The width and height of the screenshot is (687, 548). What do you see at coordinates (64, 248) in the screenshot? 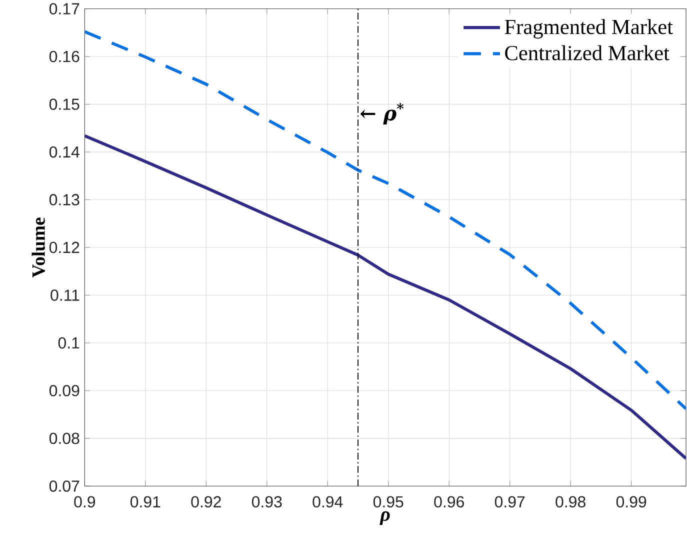
I see `y-tick-label: 0.12` at bounding box center [64, 248].